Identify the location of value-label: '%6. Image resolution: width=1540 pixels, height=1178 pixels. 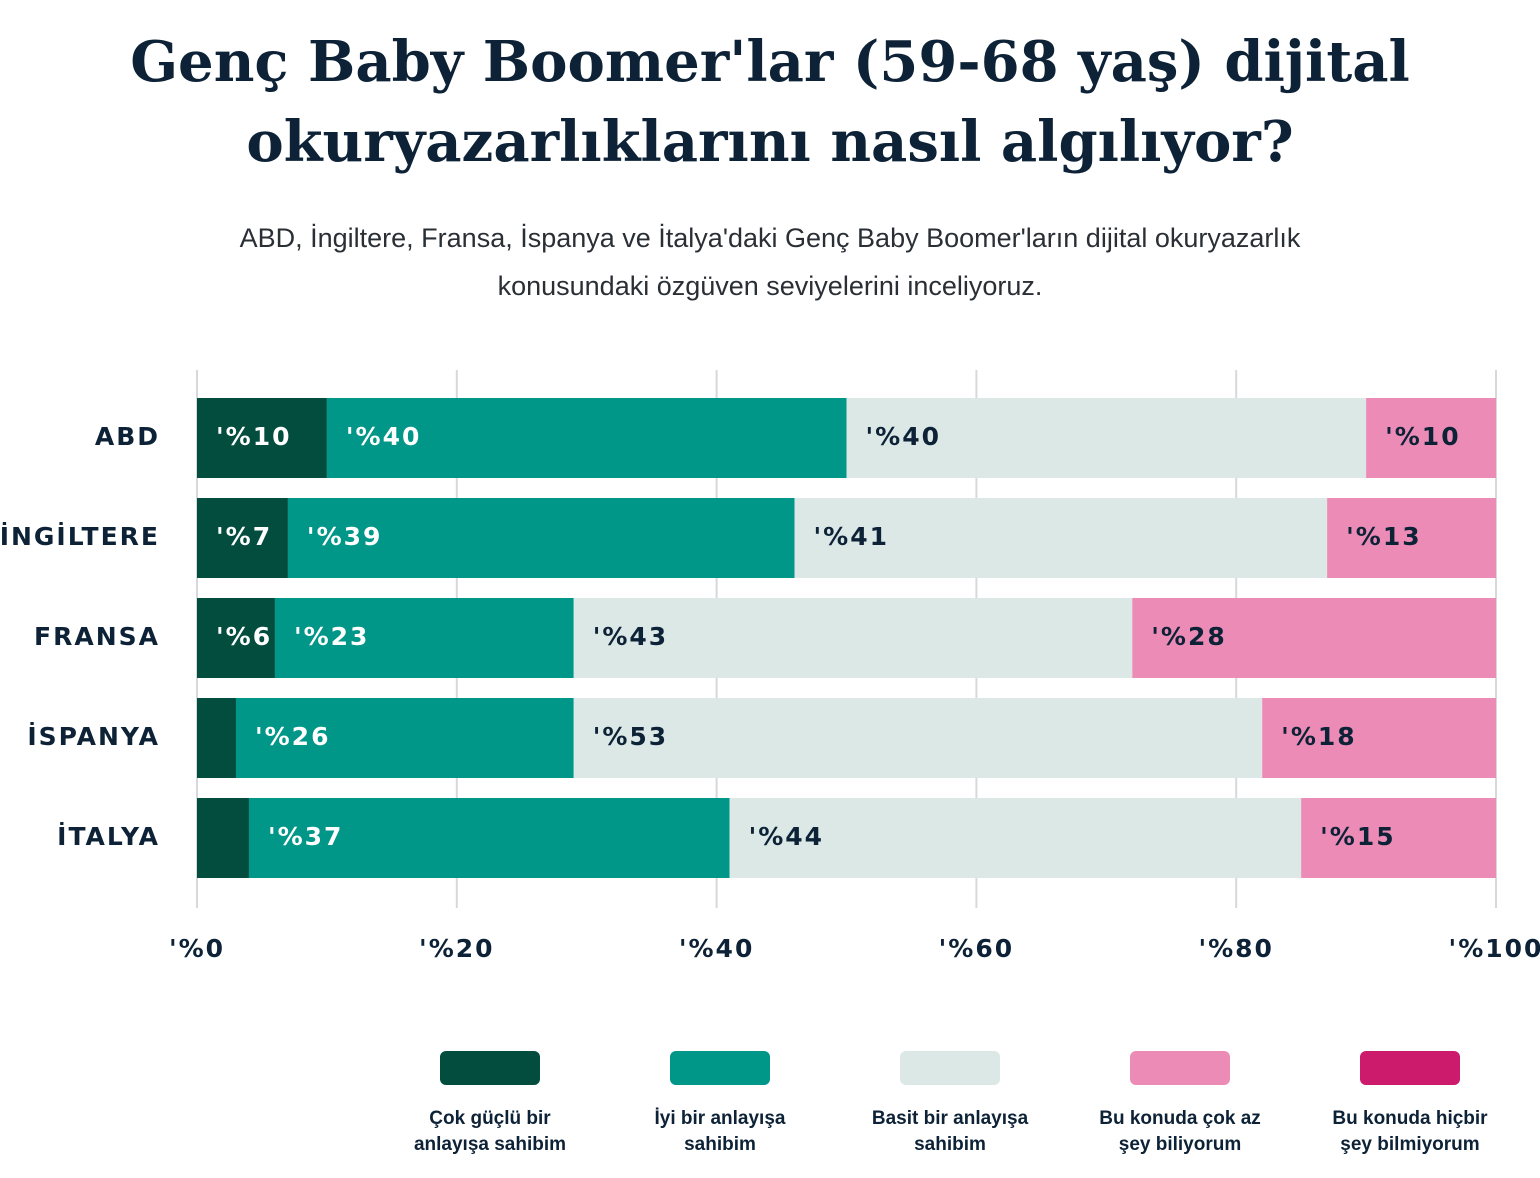
(244, 636).